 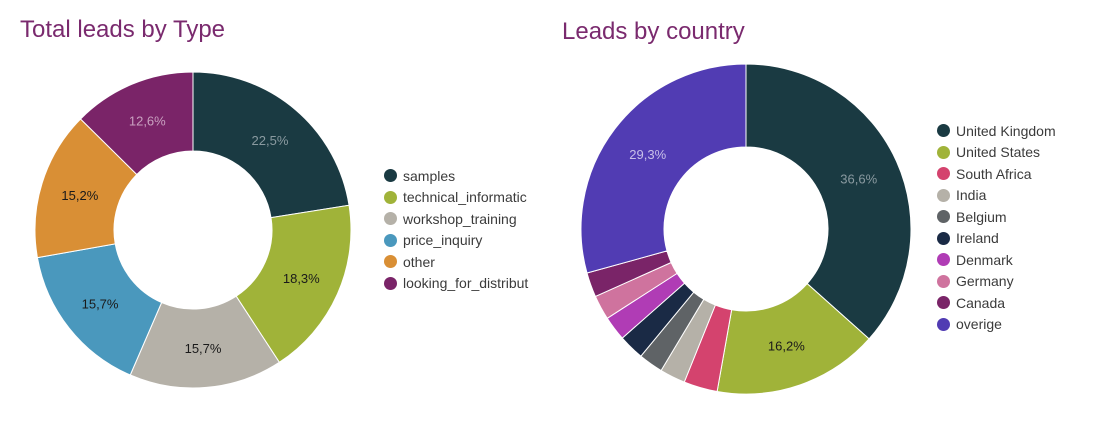 I want to click on type-legend-item-samples: samples, so click(x=462, y=176).